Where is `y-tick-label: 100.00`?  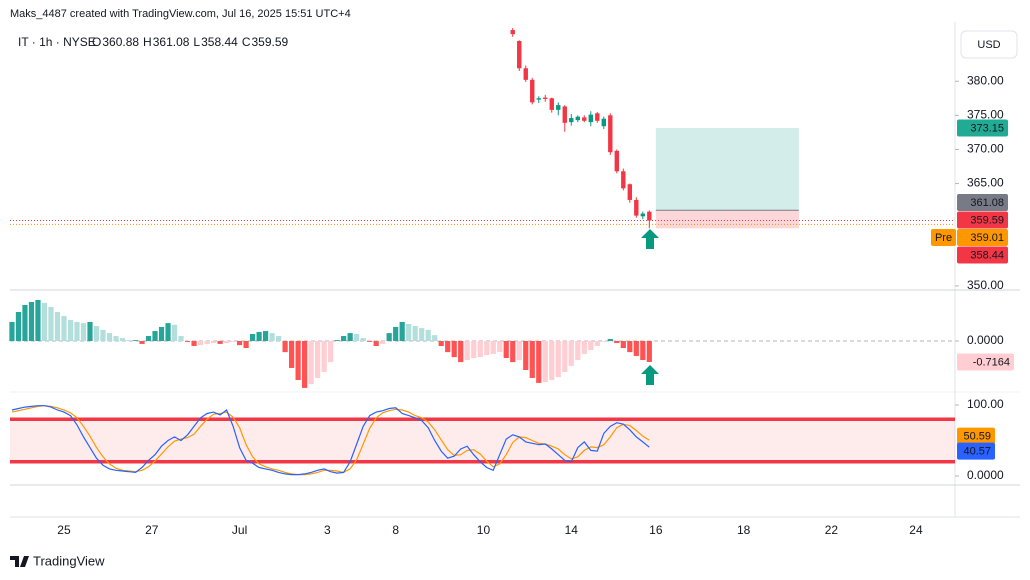 y-tick-label: 100.00 is located at coordinates (985, 404).